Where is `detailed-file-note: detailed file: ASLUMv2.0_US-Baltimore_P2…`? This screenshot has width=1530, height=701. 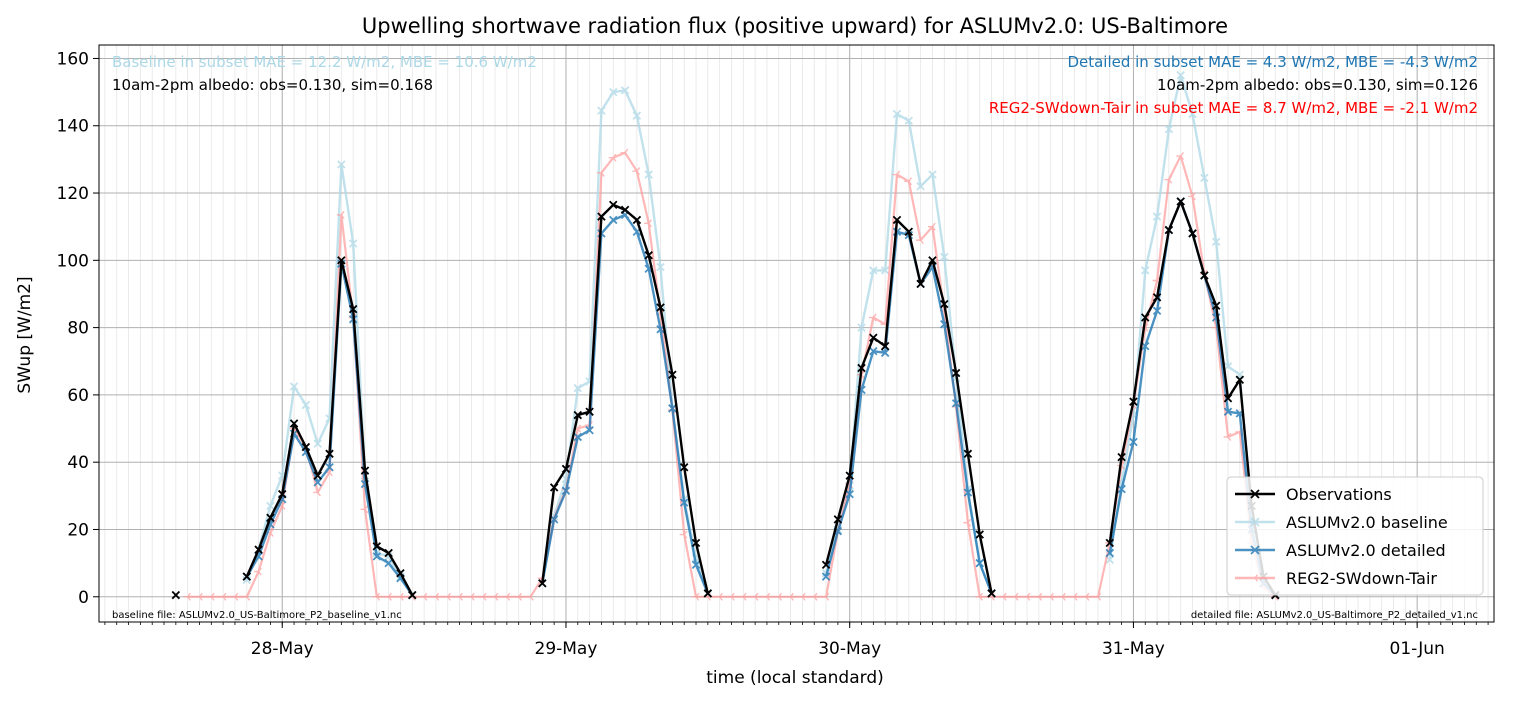
detailed-file-note: detailed file: ASLUMv2.0_US-Baltimore_P2… is located at coordinates (1334, 615).